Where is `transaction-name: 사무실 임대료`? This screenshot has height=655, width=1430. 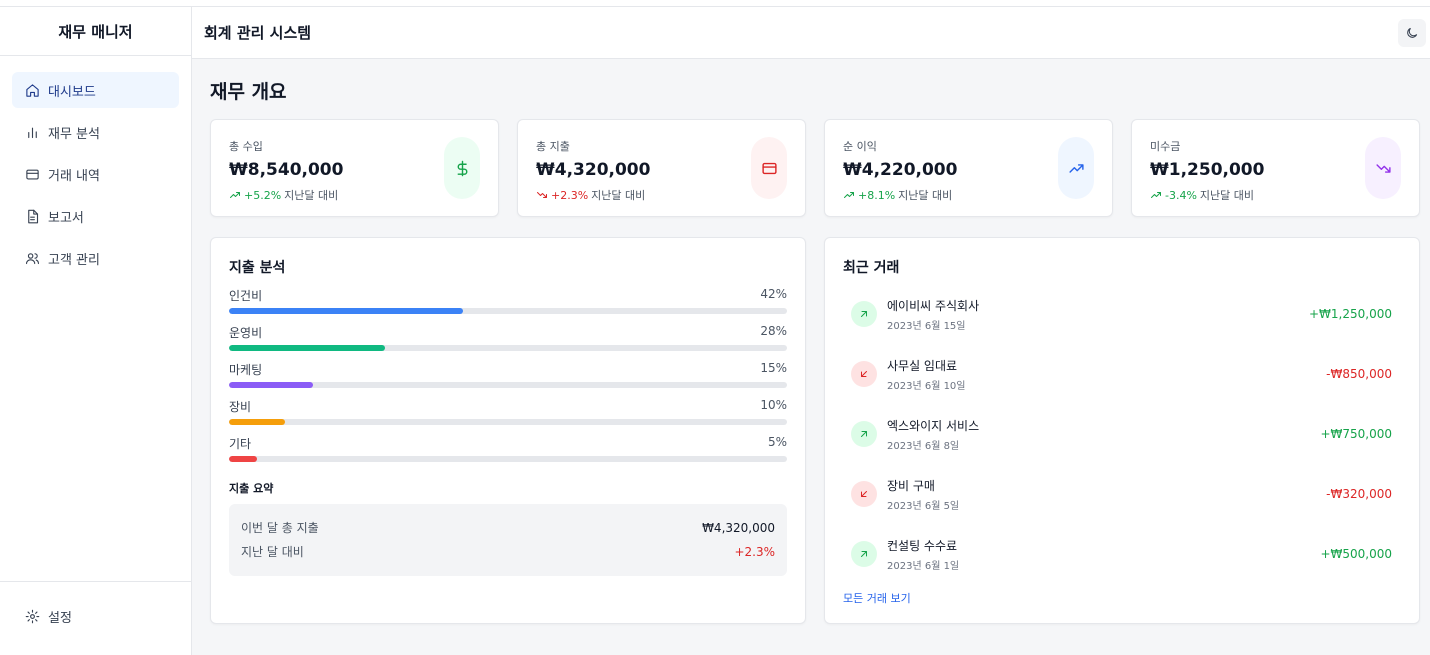
transaction-name: 사무실 임대료 is located at coordinates (922, 365).